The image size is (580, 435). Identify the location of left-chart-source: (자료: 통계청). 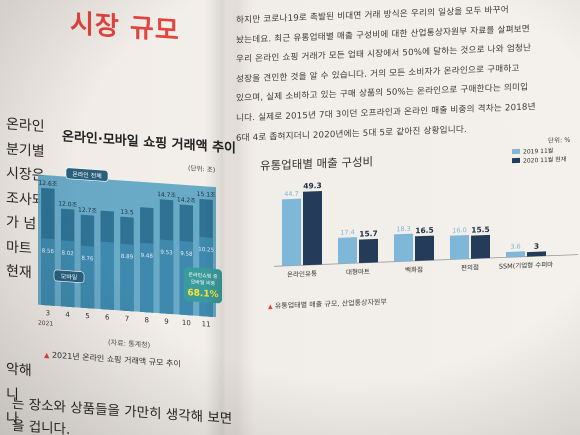
(129, 344).